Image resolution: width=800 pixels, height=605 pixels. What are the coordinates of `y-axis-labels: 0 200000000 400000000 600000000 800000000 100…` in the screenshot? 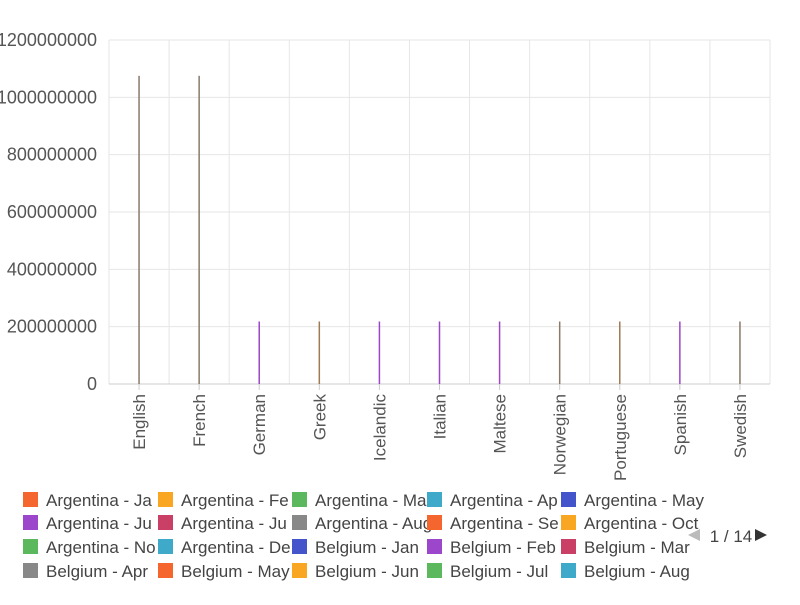 It's located at (48, 212).